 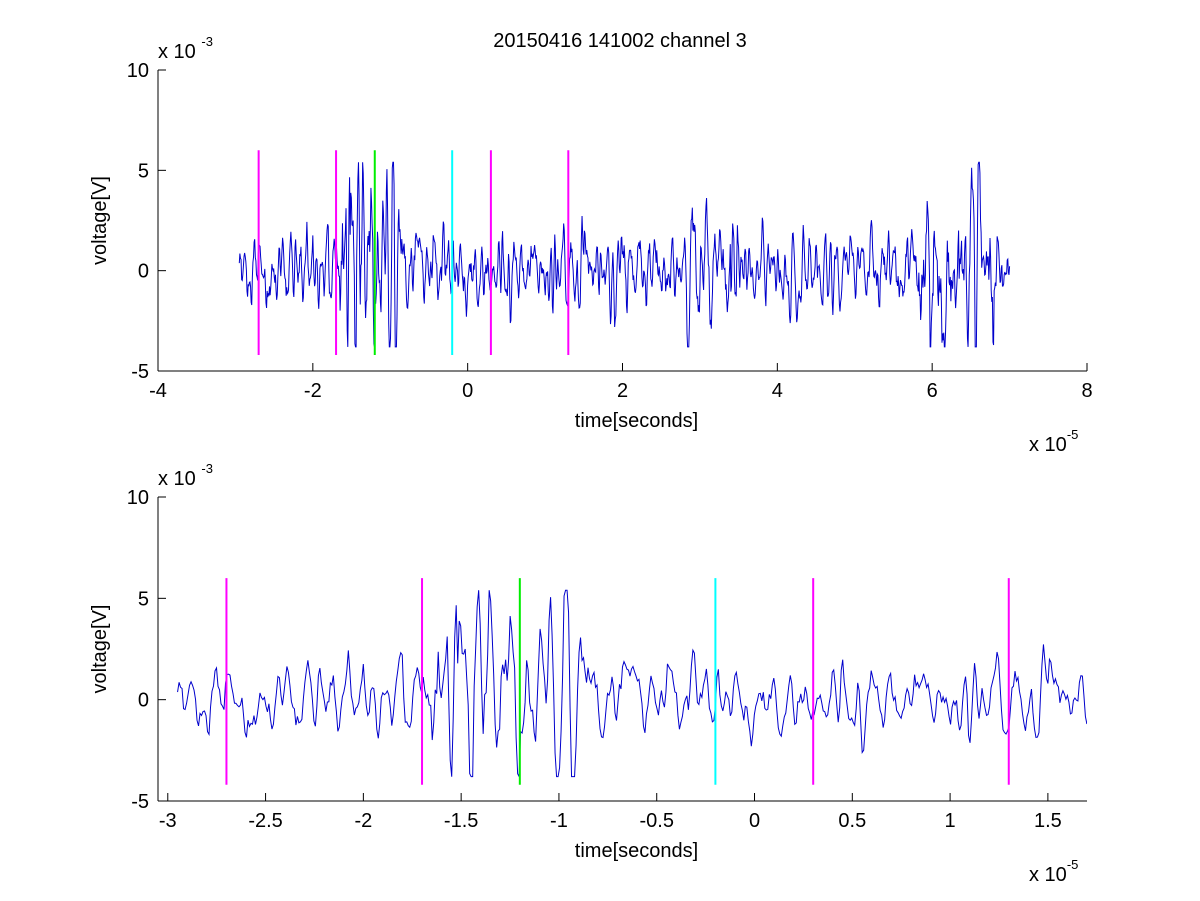 I want to click on x-tick-label: 6, so click(x=932, y=391).